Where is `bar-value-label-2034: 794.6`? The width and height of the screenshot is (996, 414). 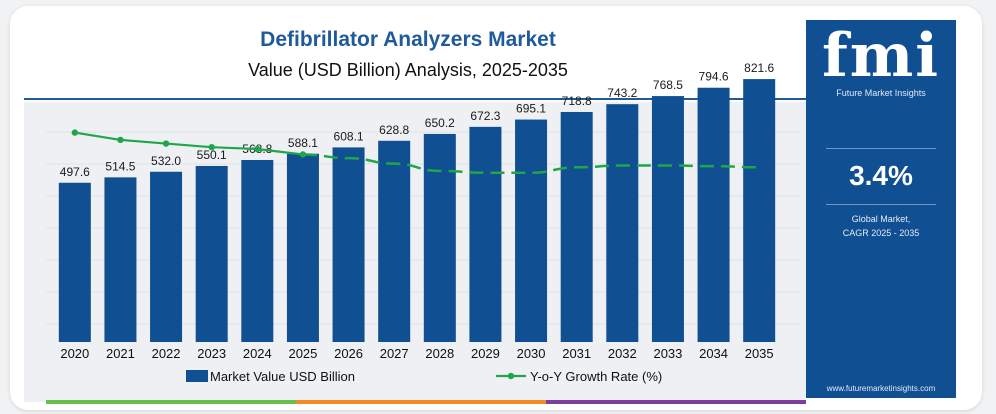
bar-value-label-2034: 794.6 is located at coordinates (714, 77).